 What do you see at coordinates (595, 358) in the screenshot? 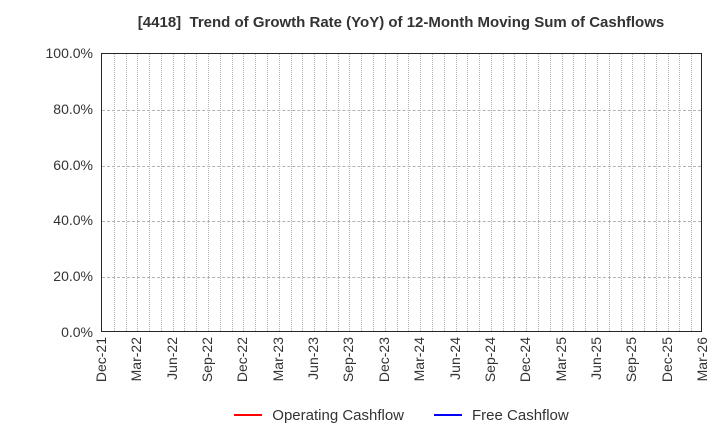
I see `x-tick-label: Jun-25` at bounding box center [595, 358].